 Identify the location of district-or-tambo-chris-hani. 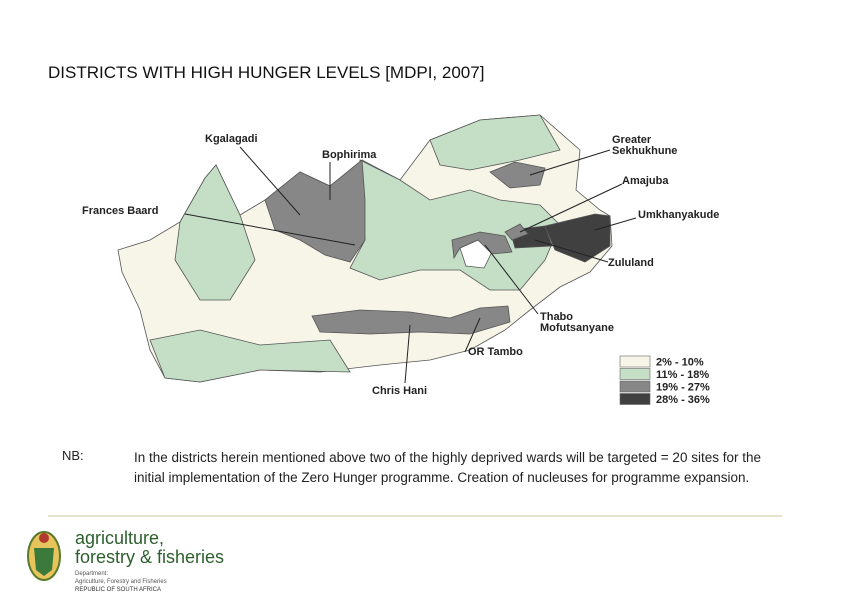
(411, 320).